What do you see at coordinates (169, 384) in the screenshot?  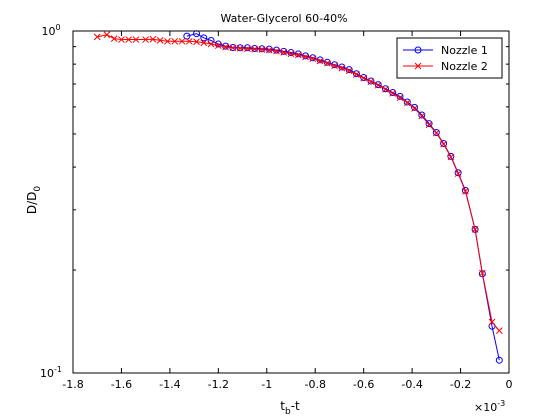 I see `x-tick-label: -1.4` at bounding box center [169, 384].